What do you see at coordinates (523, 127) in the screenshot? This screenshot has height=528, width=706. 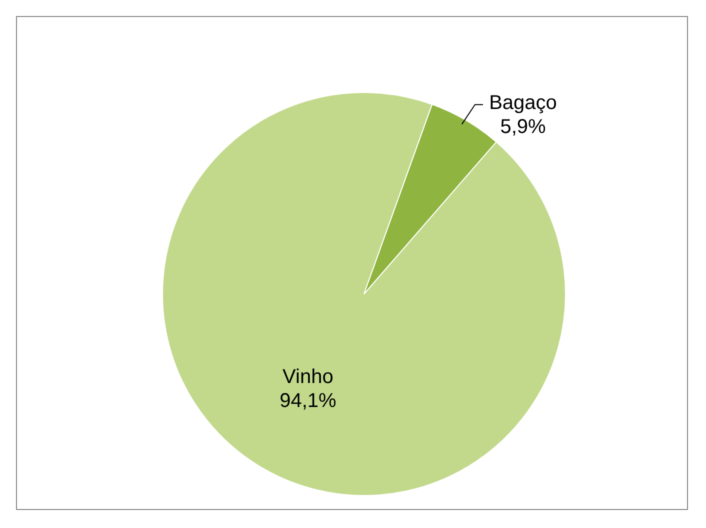 I see `data-label: 5,9%` at bounding box center [523, 127].